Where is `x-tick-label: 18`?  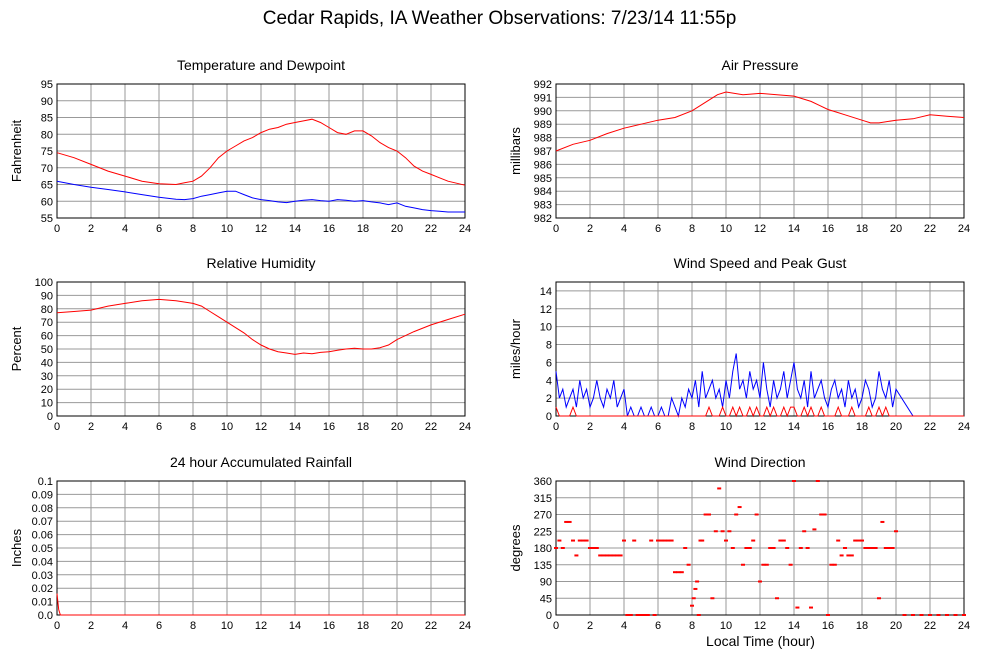 x-tick-label: 18 is located at coordinates (862, 229).